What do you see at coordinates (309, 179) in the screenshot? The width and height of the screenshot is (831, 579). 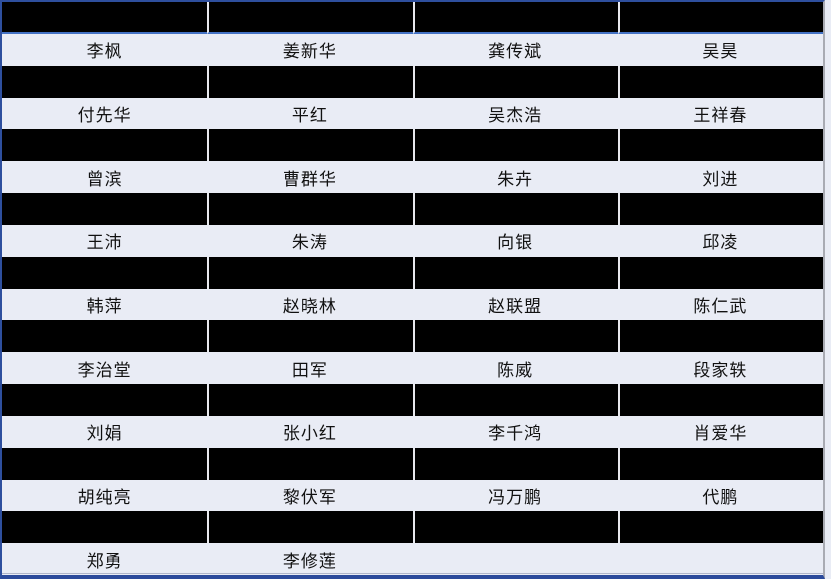 I see `name-cell: 曹群华` at bounding box center [309, 179].